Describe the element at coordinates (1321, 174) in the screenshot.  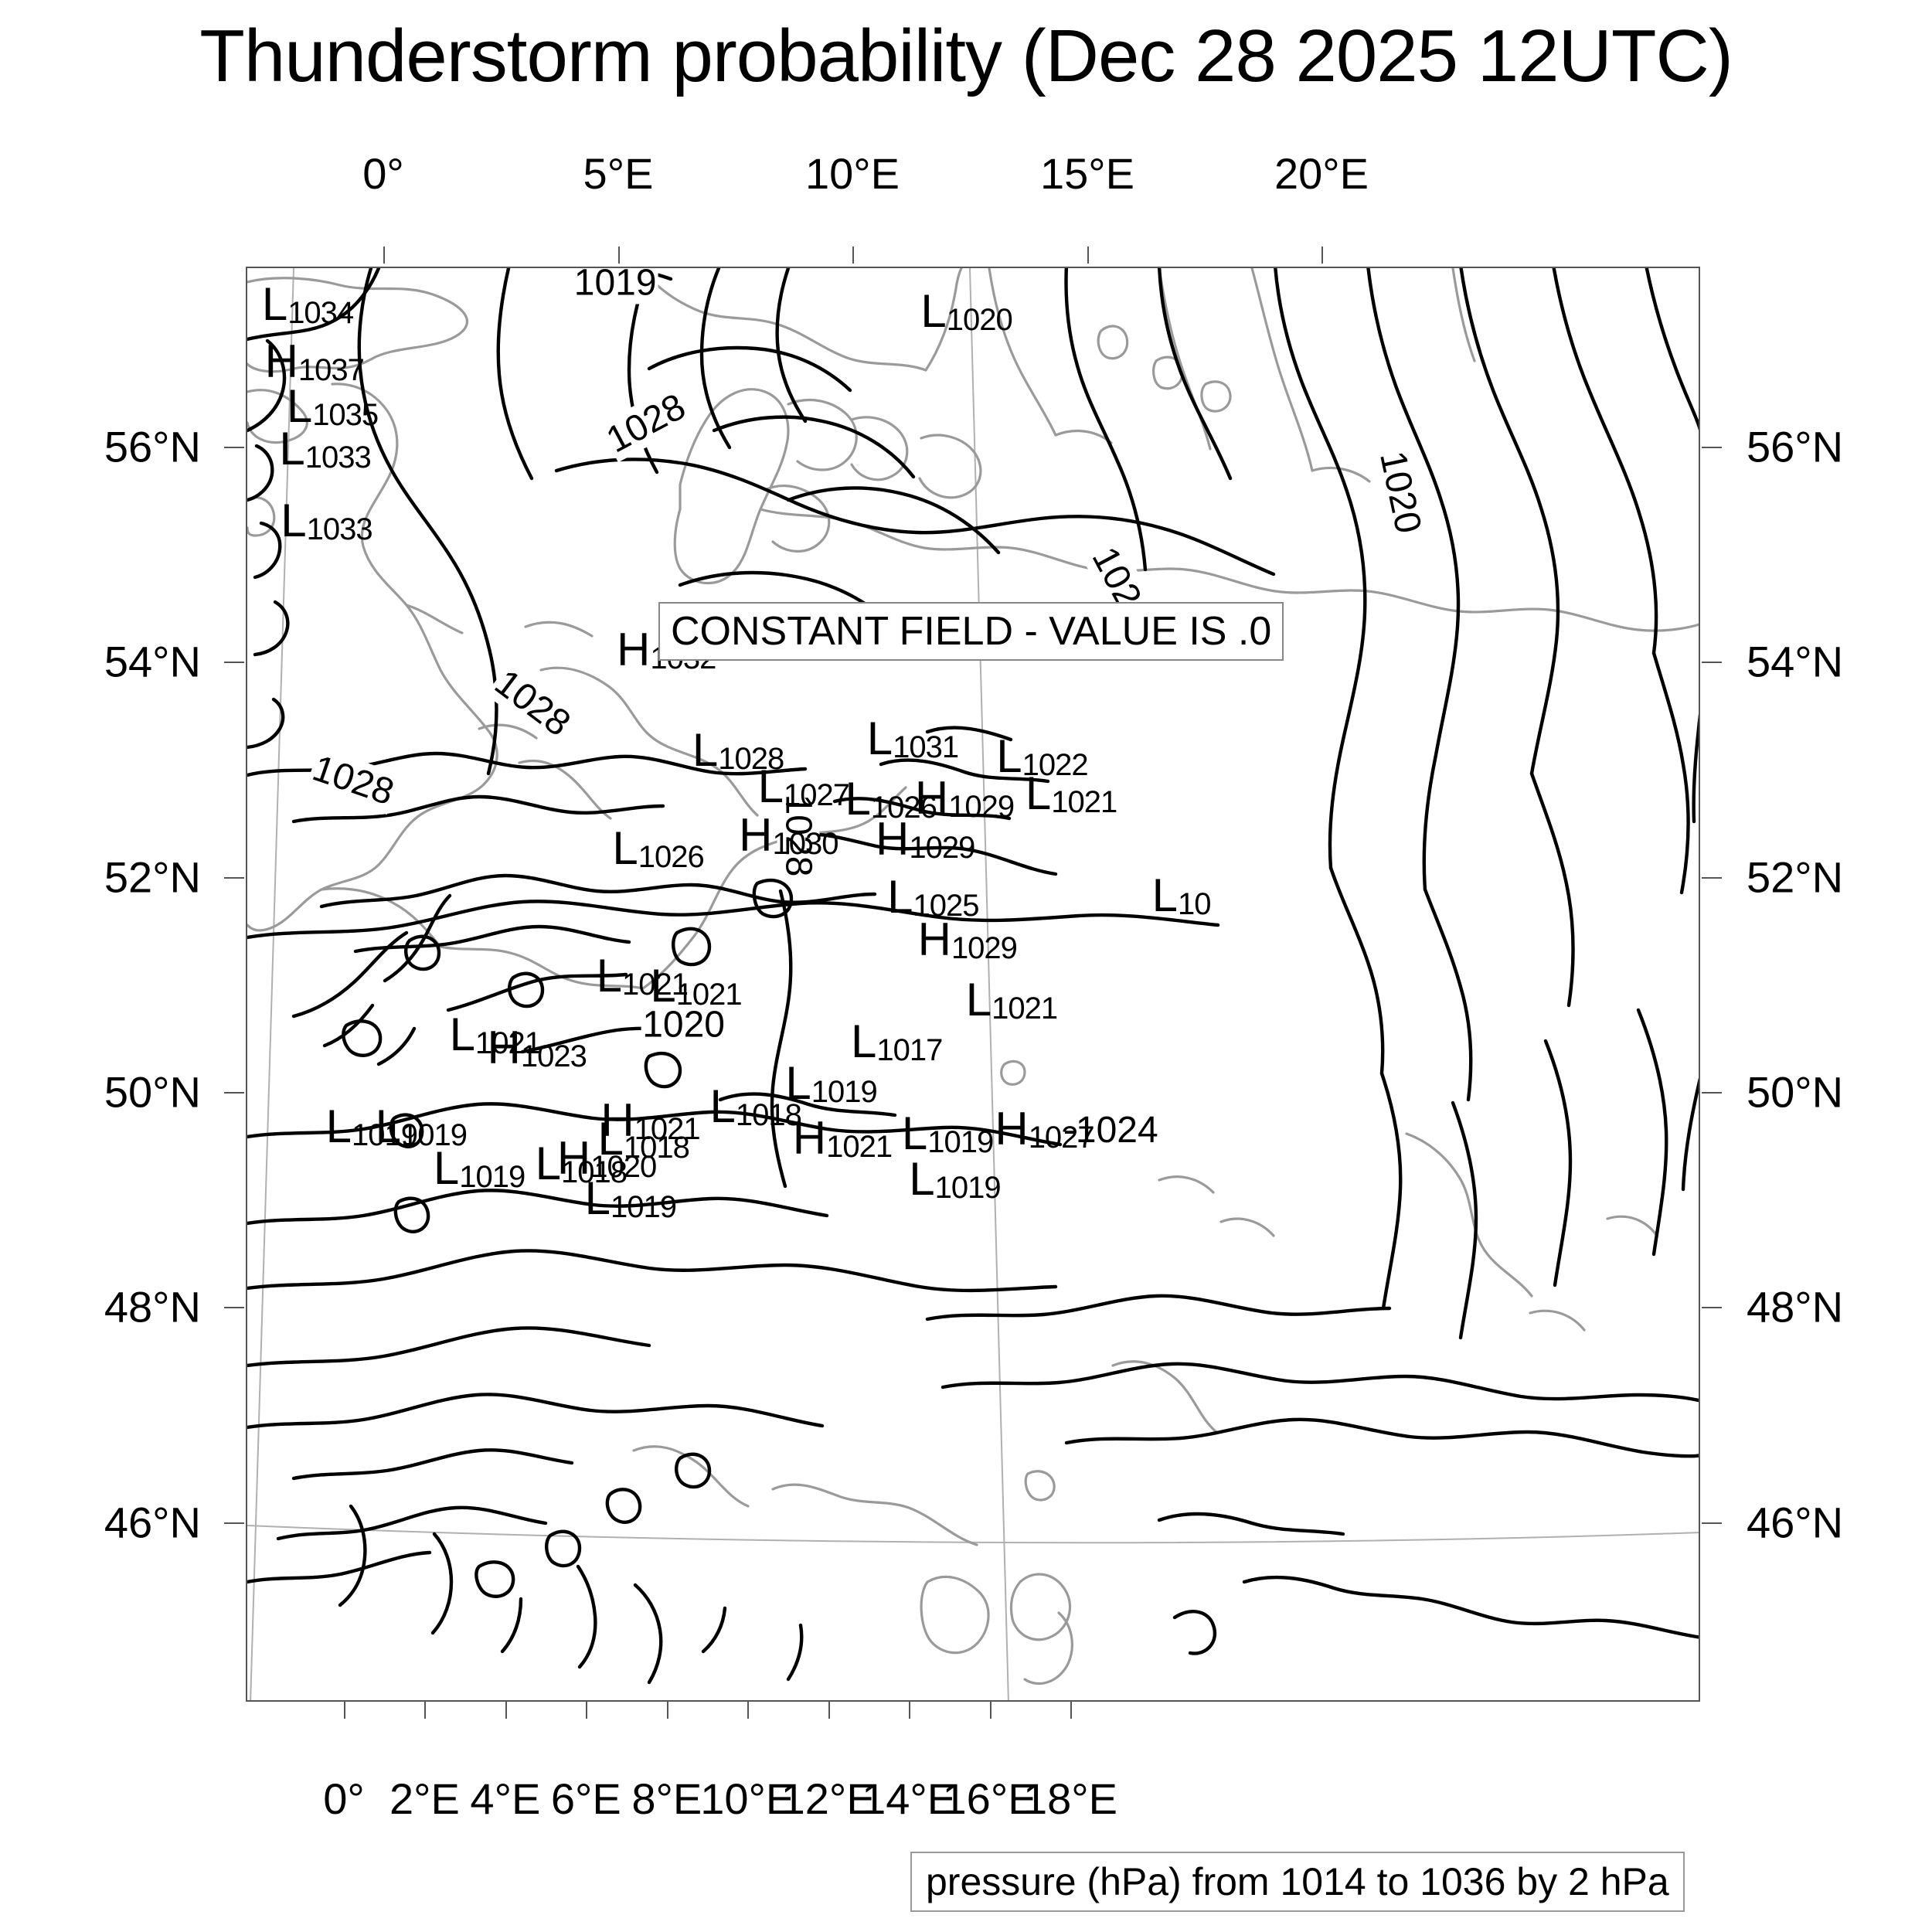
I see `axis-top-tick-label: 20°E` at that location.